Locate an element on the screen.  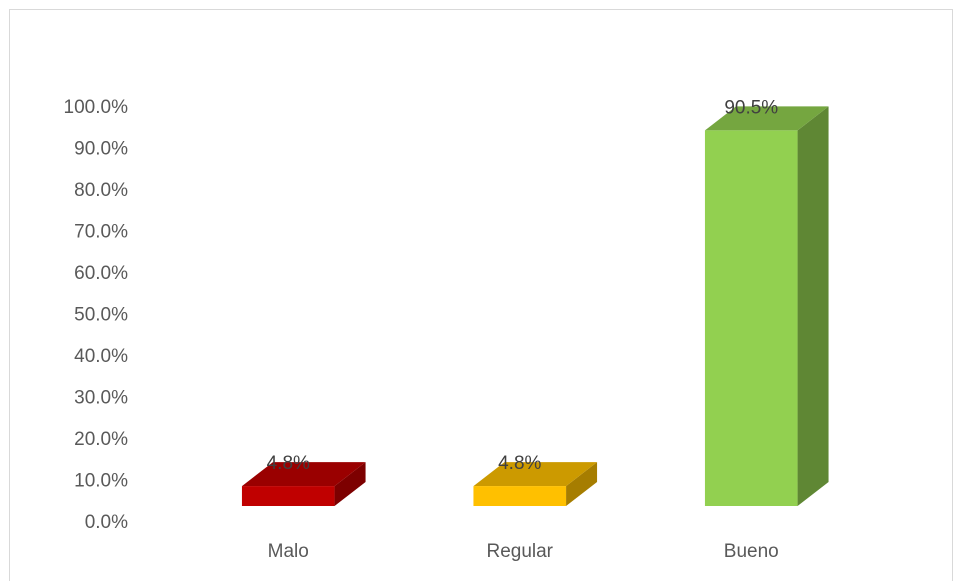
y-tick-label: 90.0% is located at coordinates (101, 149).